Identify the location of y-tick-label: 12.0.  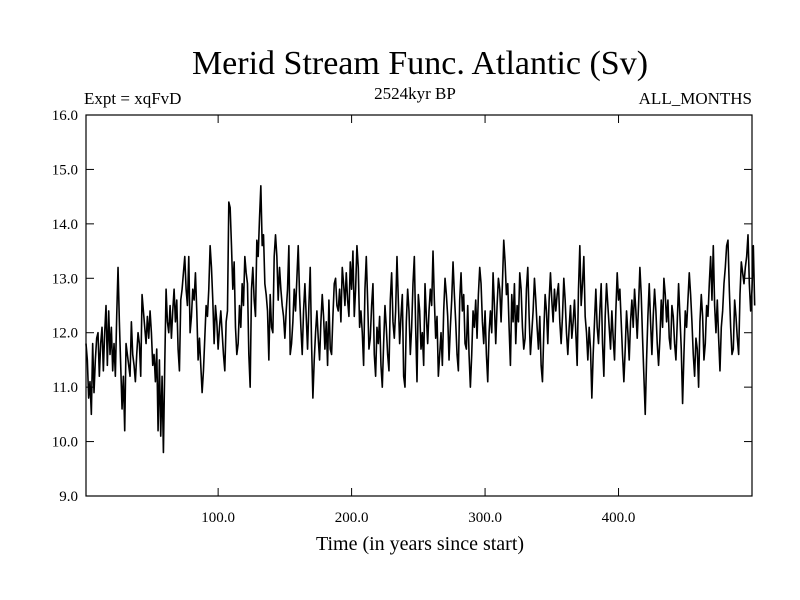
(65, 334).